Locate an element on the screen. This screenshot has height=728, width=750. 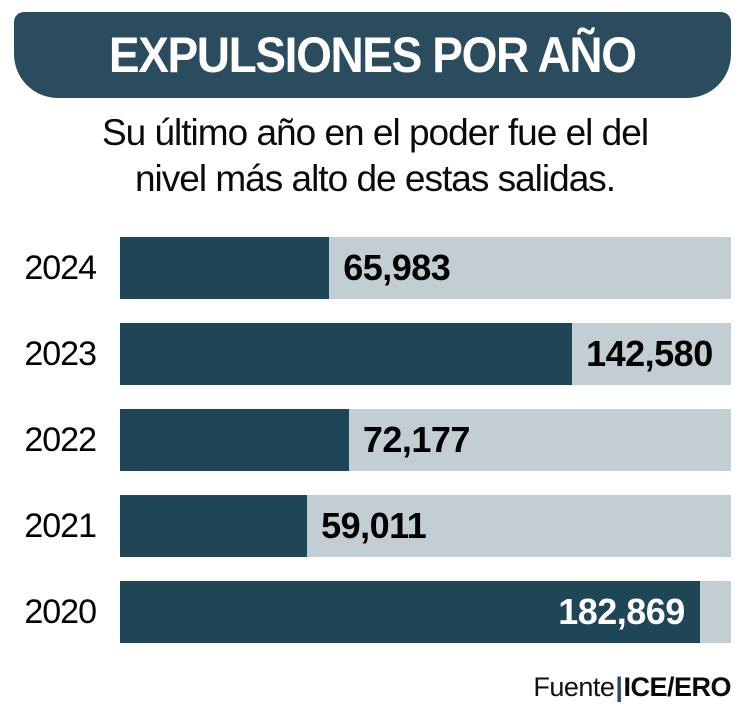
value-label: 59,011 is located at coordinates (374, 525).